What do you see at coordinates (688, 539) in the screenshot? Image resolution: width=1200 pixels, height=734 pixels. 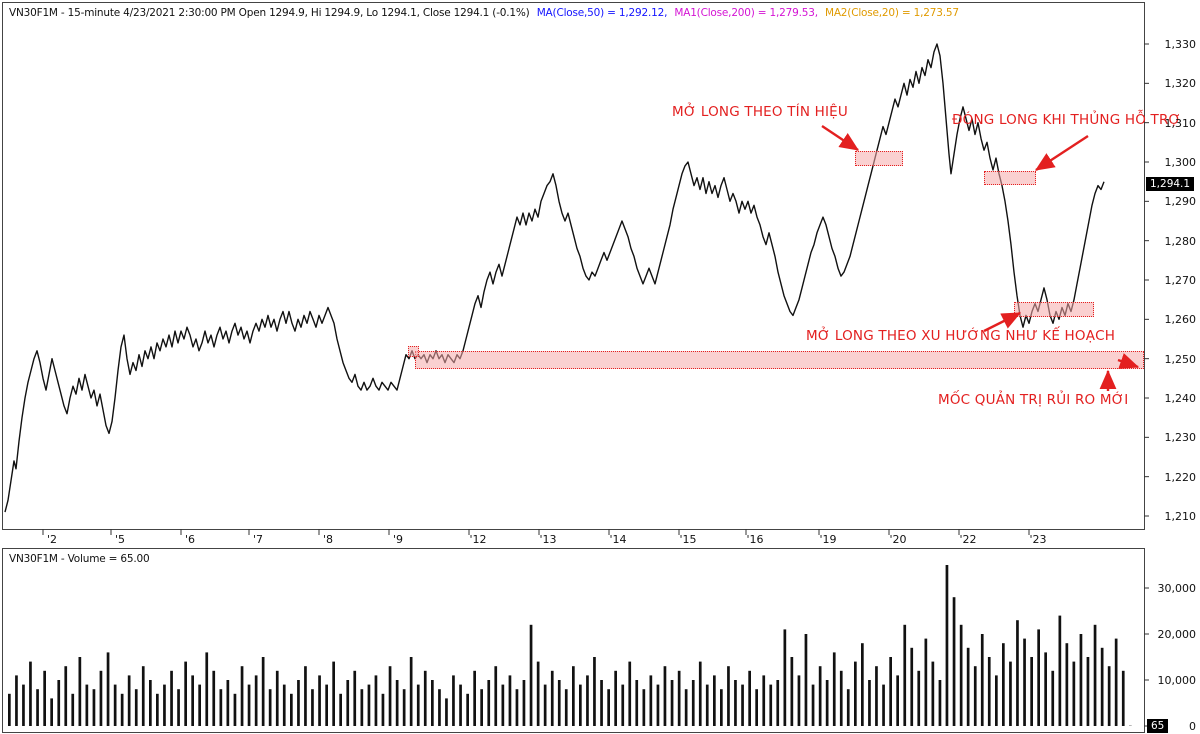 I see `time-axis-label: '15` at bounding box center [688, 539].